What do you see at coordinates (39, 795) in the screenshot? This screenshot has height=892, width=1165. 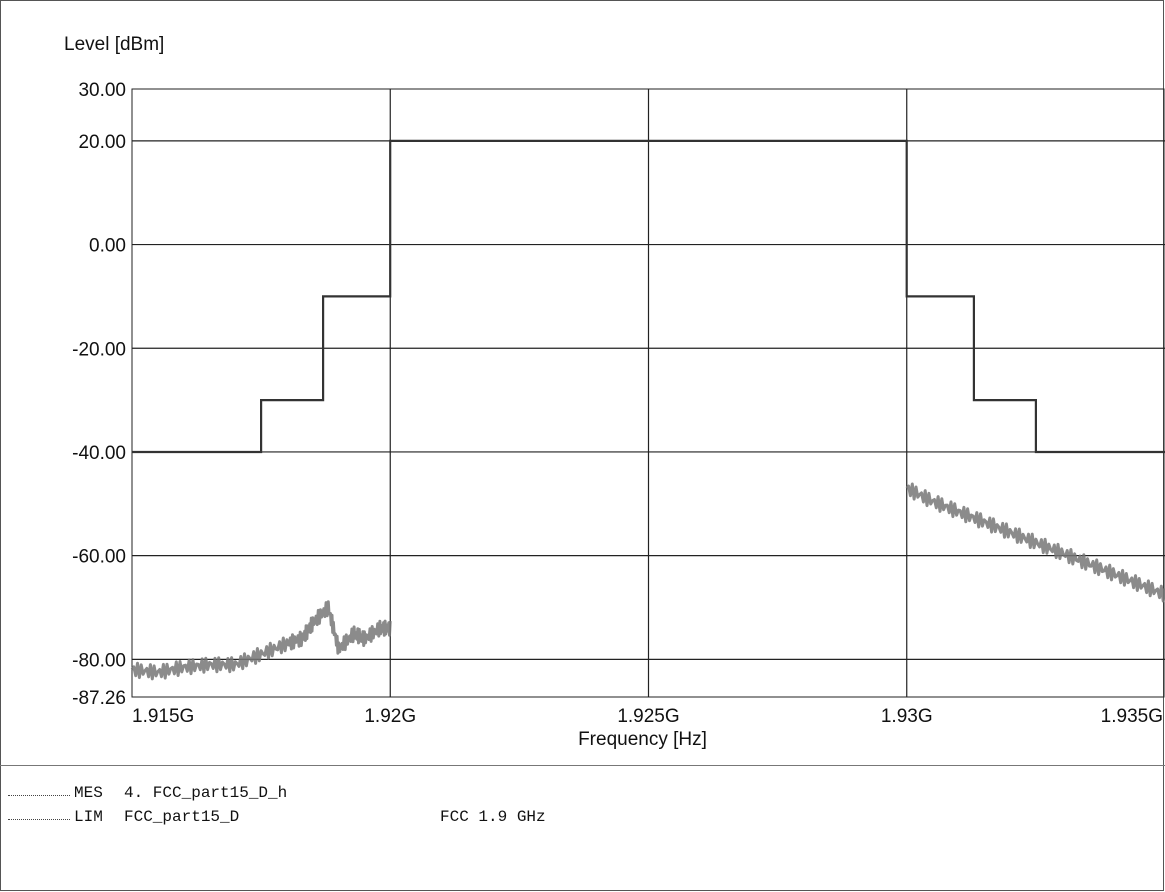 I see `legend-swatch-mes` at bounding box center [39, 795].